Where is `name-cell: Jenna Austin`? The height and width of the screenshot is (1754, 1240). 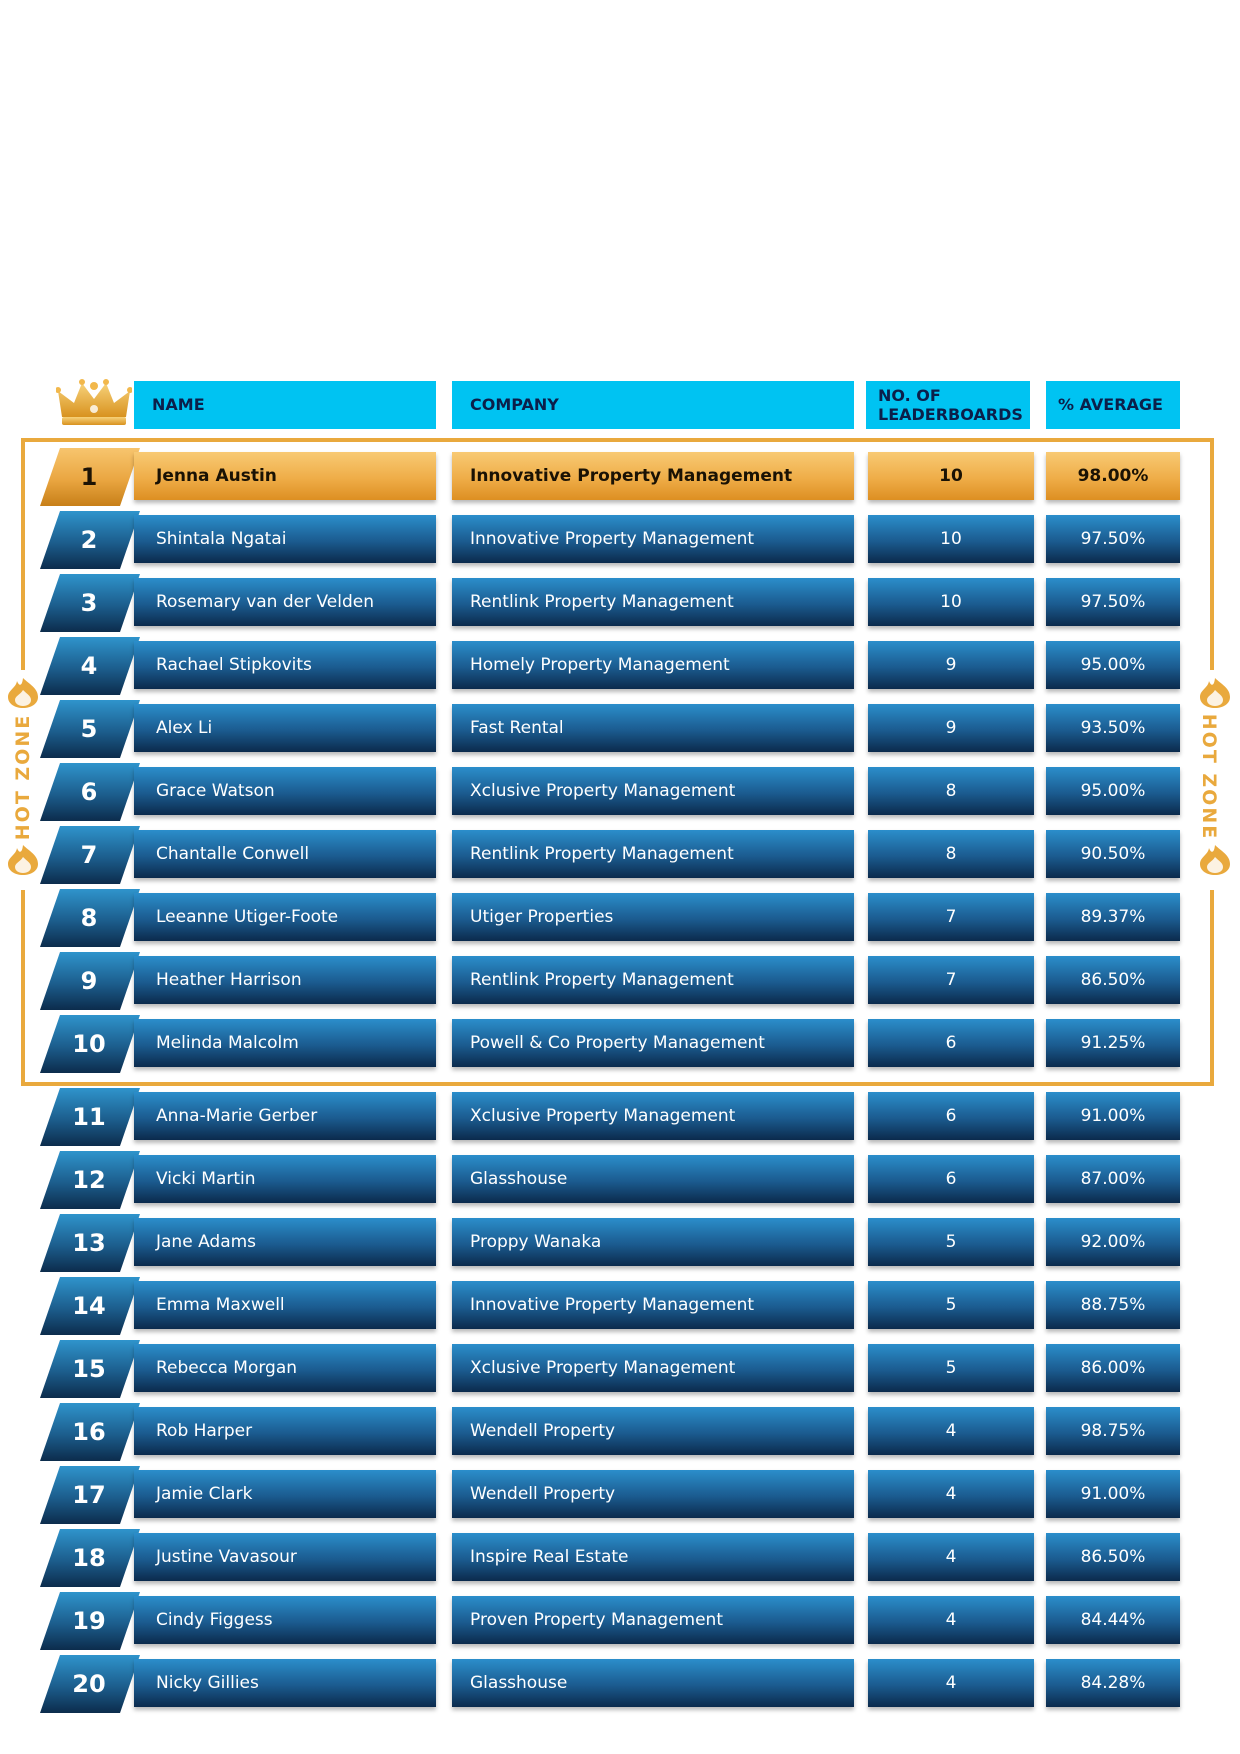 name-cell: Jenna Austin is located at coordinates (285, 476).